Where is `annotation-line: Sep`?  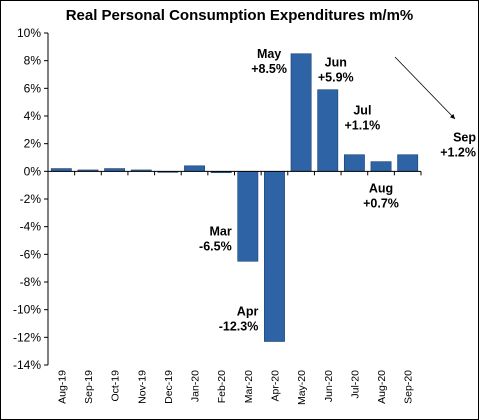 annotation-line: Sep is located at coordinates (464, 137).